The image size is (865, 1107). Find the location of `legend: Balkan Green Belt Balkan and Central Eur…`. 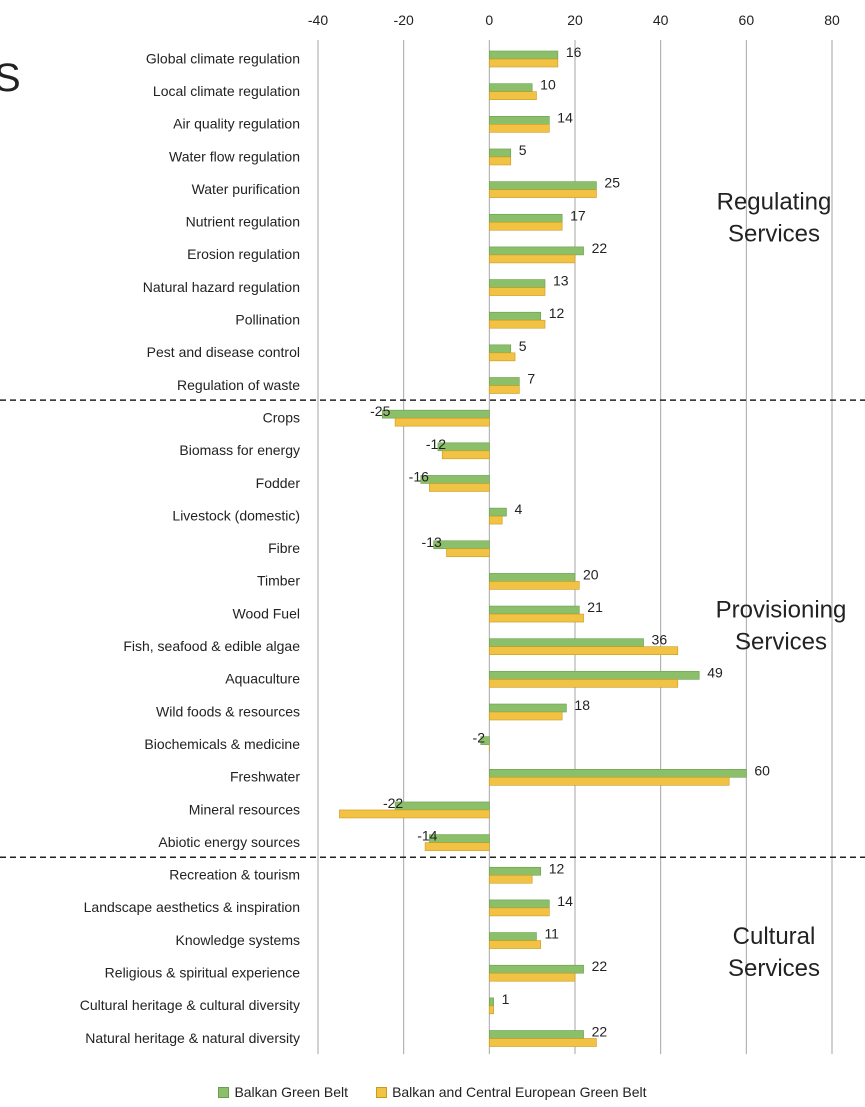

legend: Balkan Green Belt Balkan and Central Eur… is located at coordinates (432, 1092).